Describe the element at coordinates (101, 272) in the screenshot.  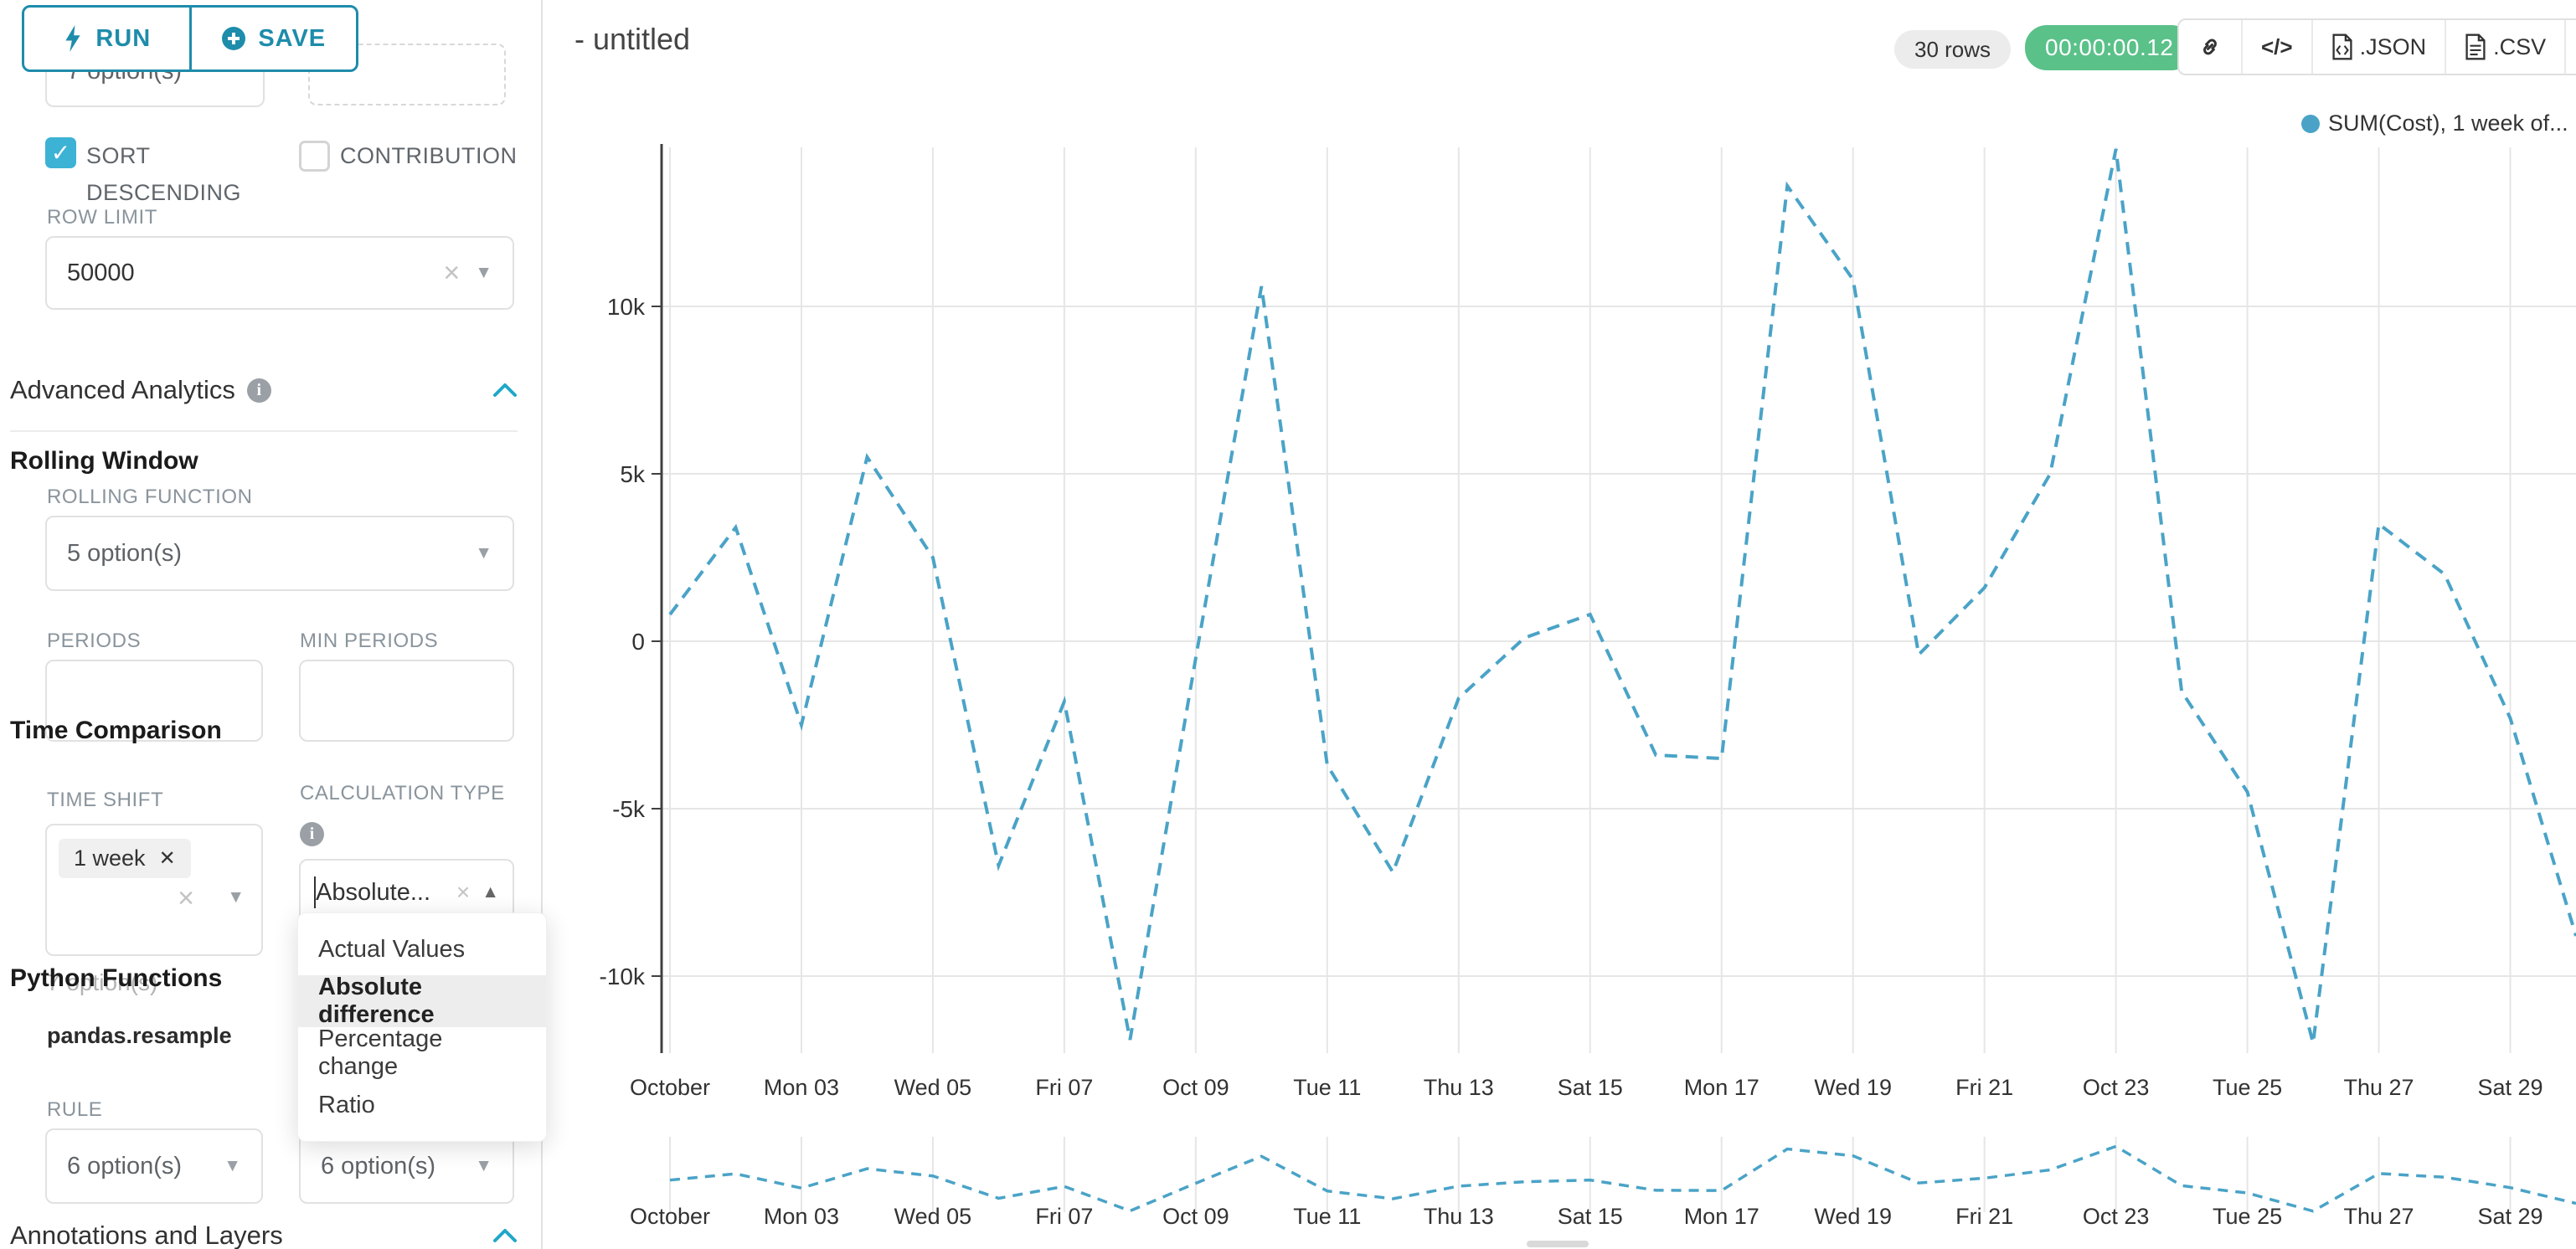
I see `row-limit-value: 50000` at that location.